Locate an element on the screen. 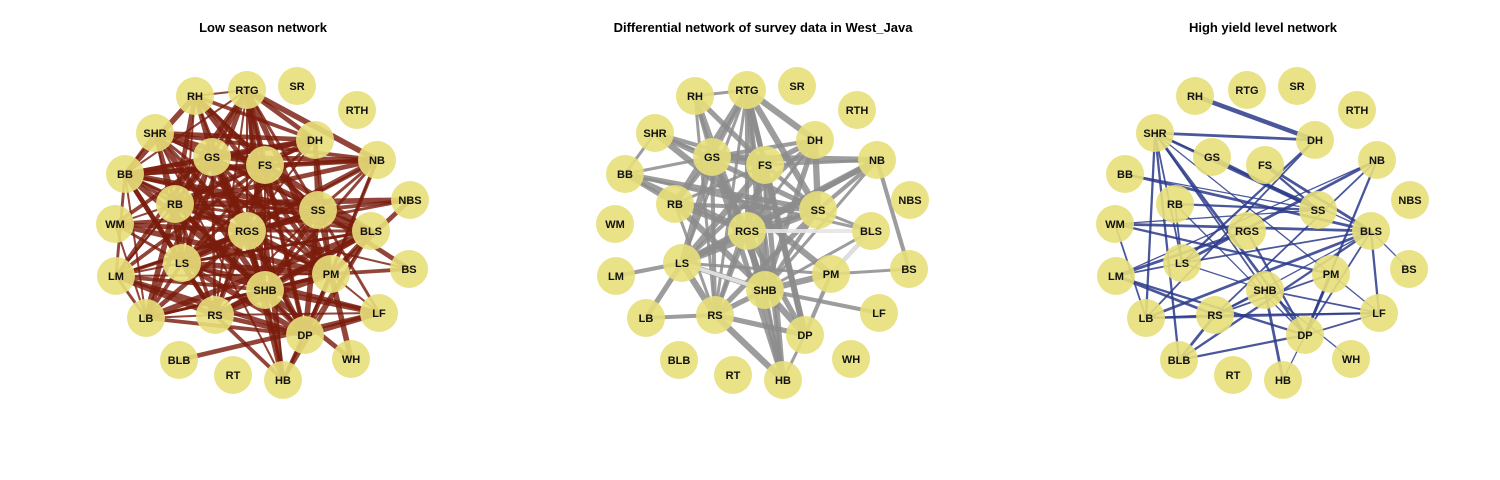 This screenshot has width=1500, height=480. node-label-nbs: NBS is located at coordinates (1409, 201).